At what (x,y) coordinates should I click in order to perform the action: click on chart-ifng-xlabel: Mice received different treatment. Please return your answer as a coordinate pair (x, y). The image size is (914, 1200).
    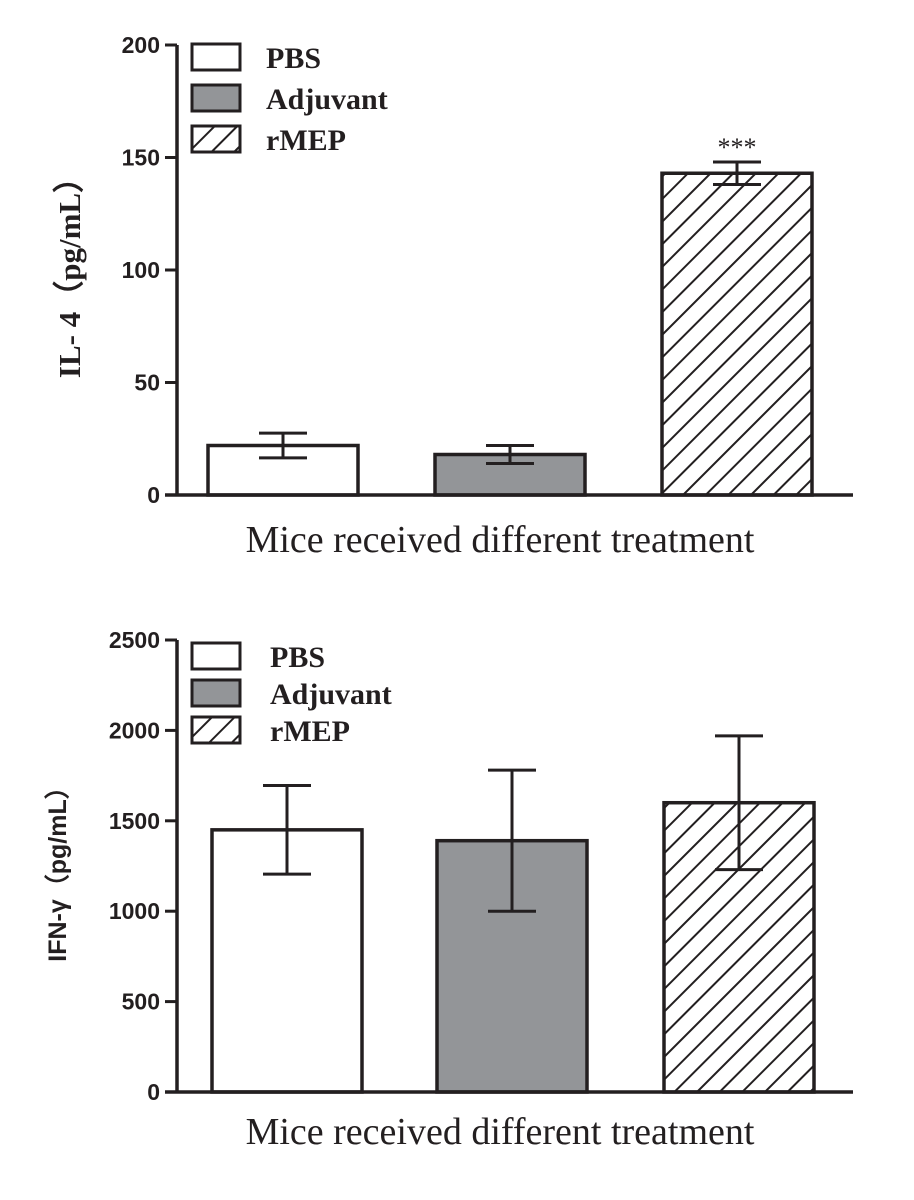
    Looking at the image, I should click on (500, 1132).